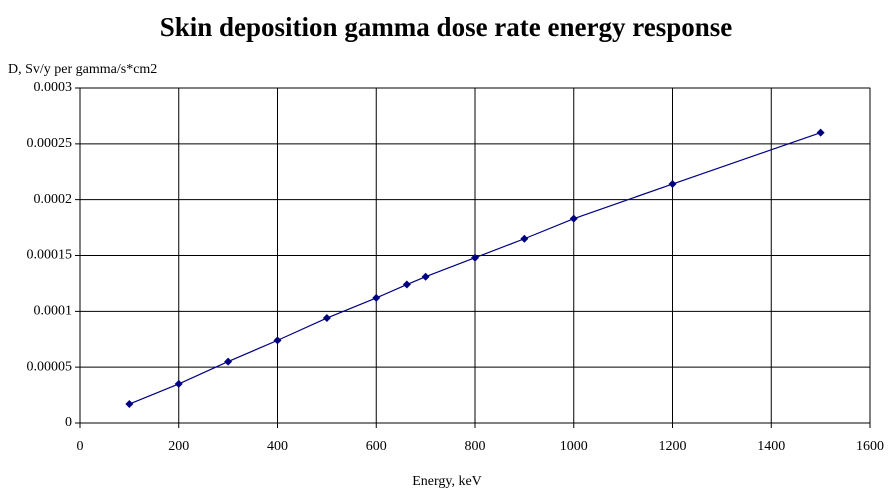  I want to click on y-axis-label: D, Sv/y per gamma/s*cm2, so click(82, 69).